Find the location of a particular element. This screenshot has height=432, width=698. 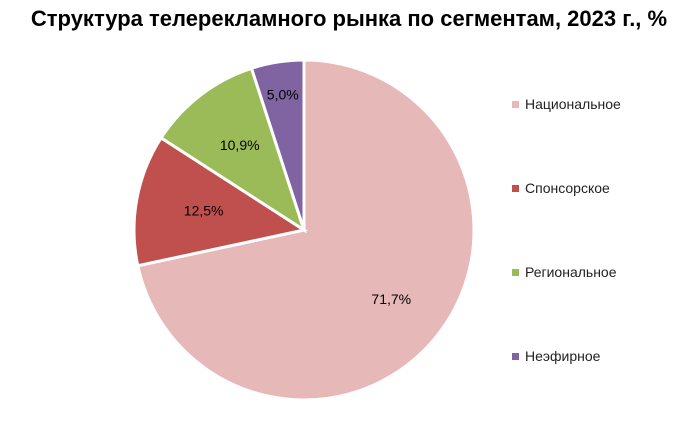

legend-item-national: Национальное is located at coordinates (602, 138).